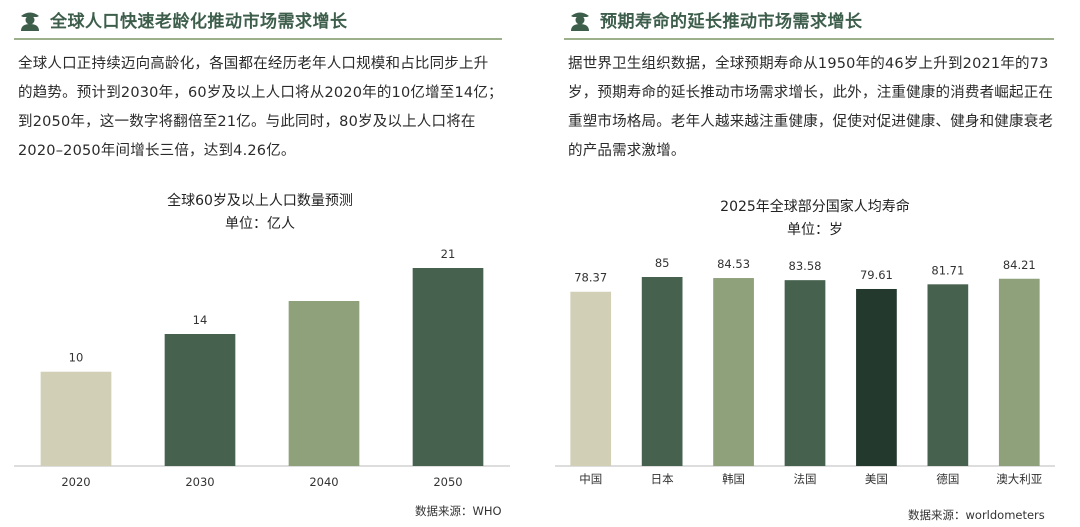 The width and height of the screenshot is (1080, 527). Describe the element at coordinates (458, 511) in the screenshot. I see `left-data-source: 数据来源：WHO` at that location.